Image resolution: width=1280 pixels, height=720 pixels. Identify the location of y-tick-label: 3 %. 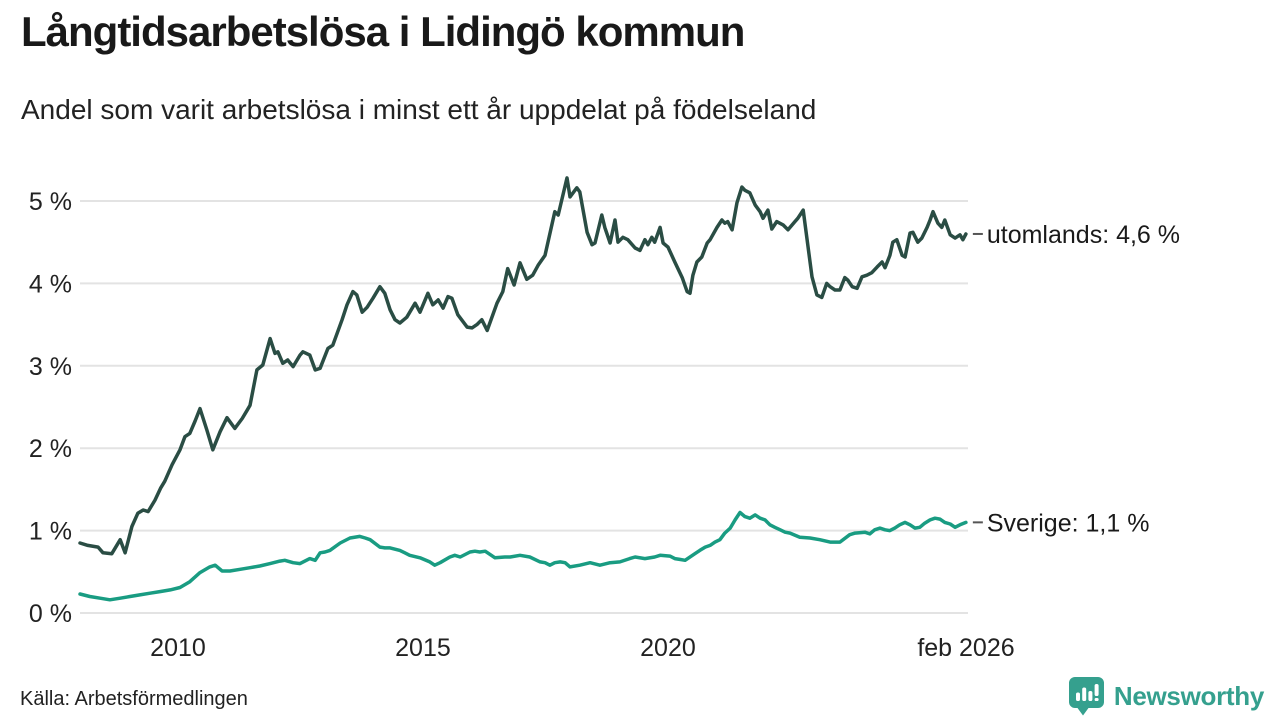
(50, 367).